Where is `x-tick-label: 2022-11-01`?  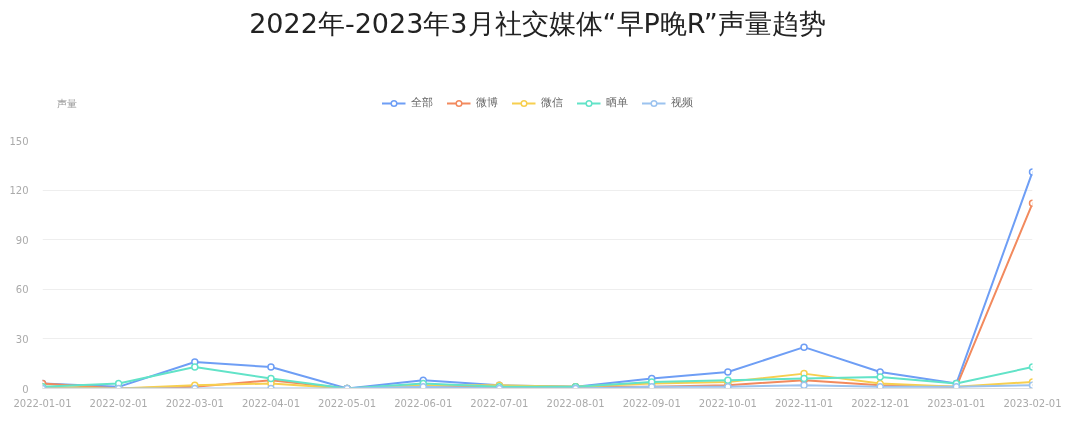 x-tick-label: 2022-11-01 is located at coordinates (804, 403).